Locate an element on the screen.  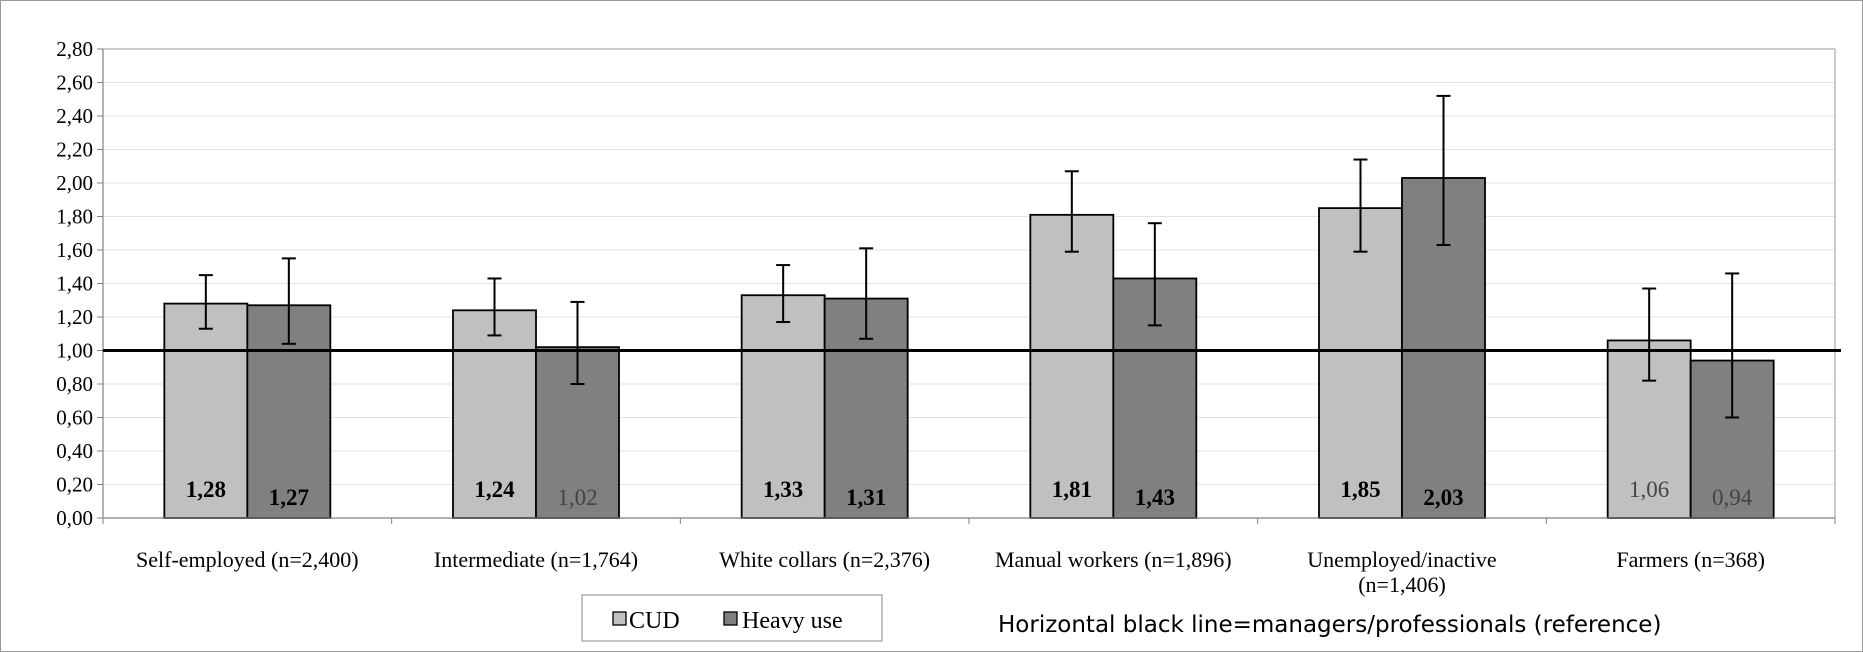
legend-label-cud: CUD is located at coordinates (654, 621).